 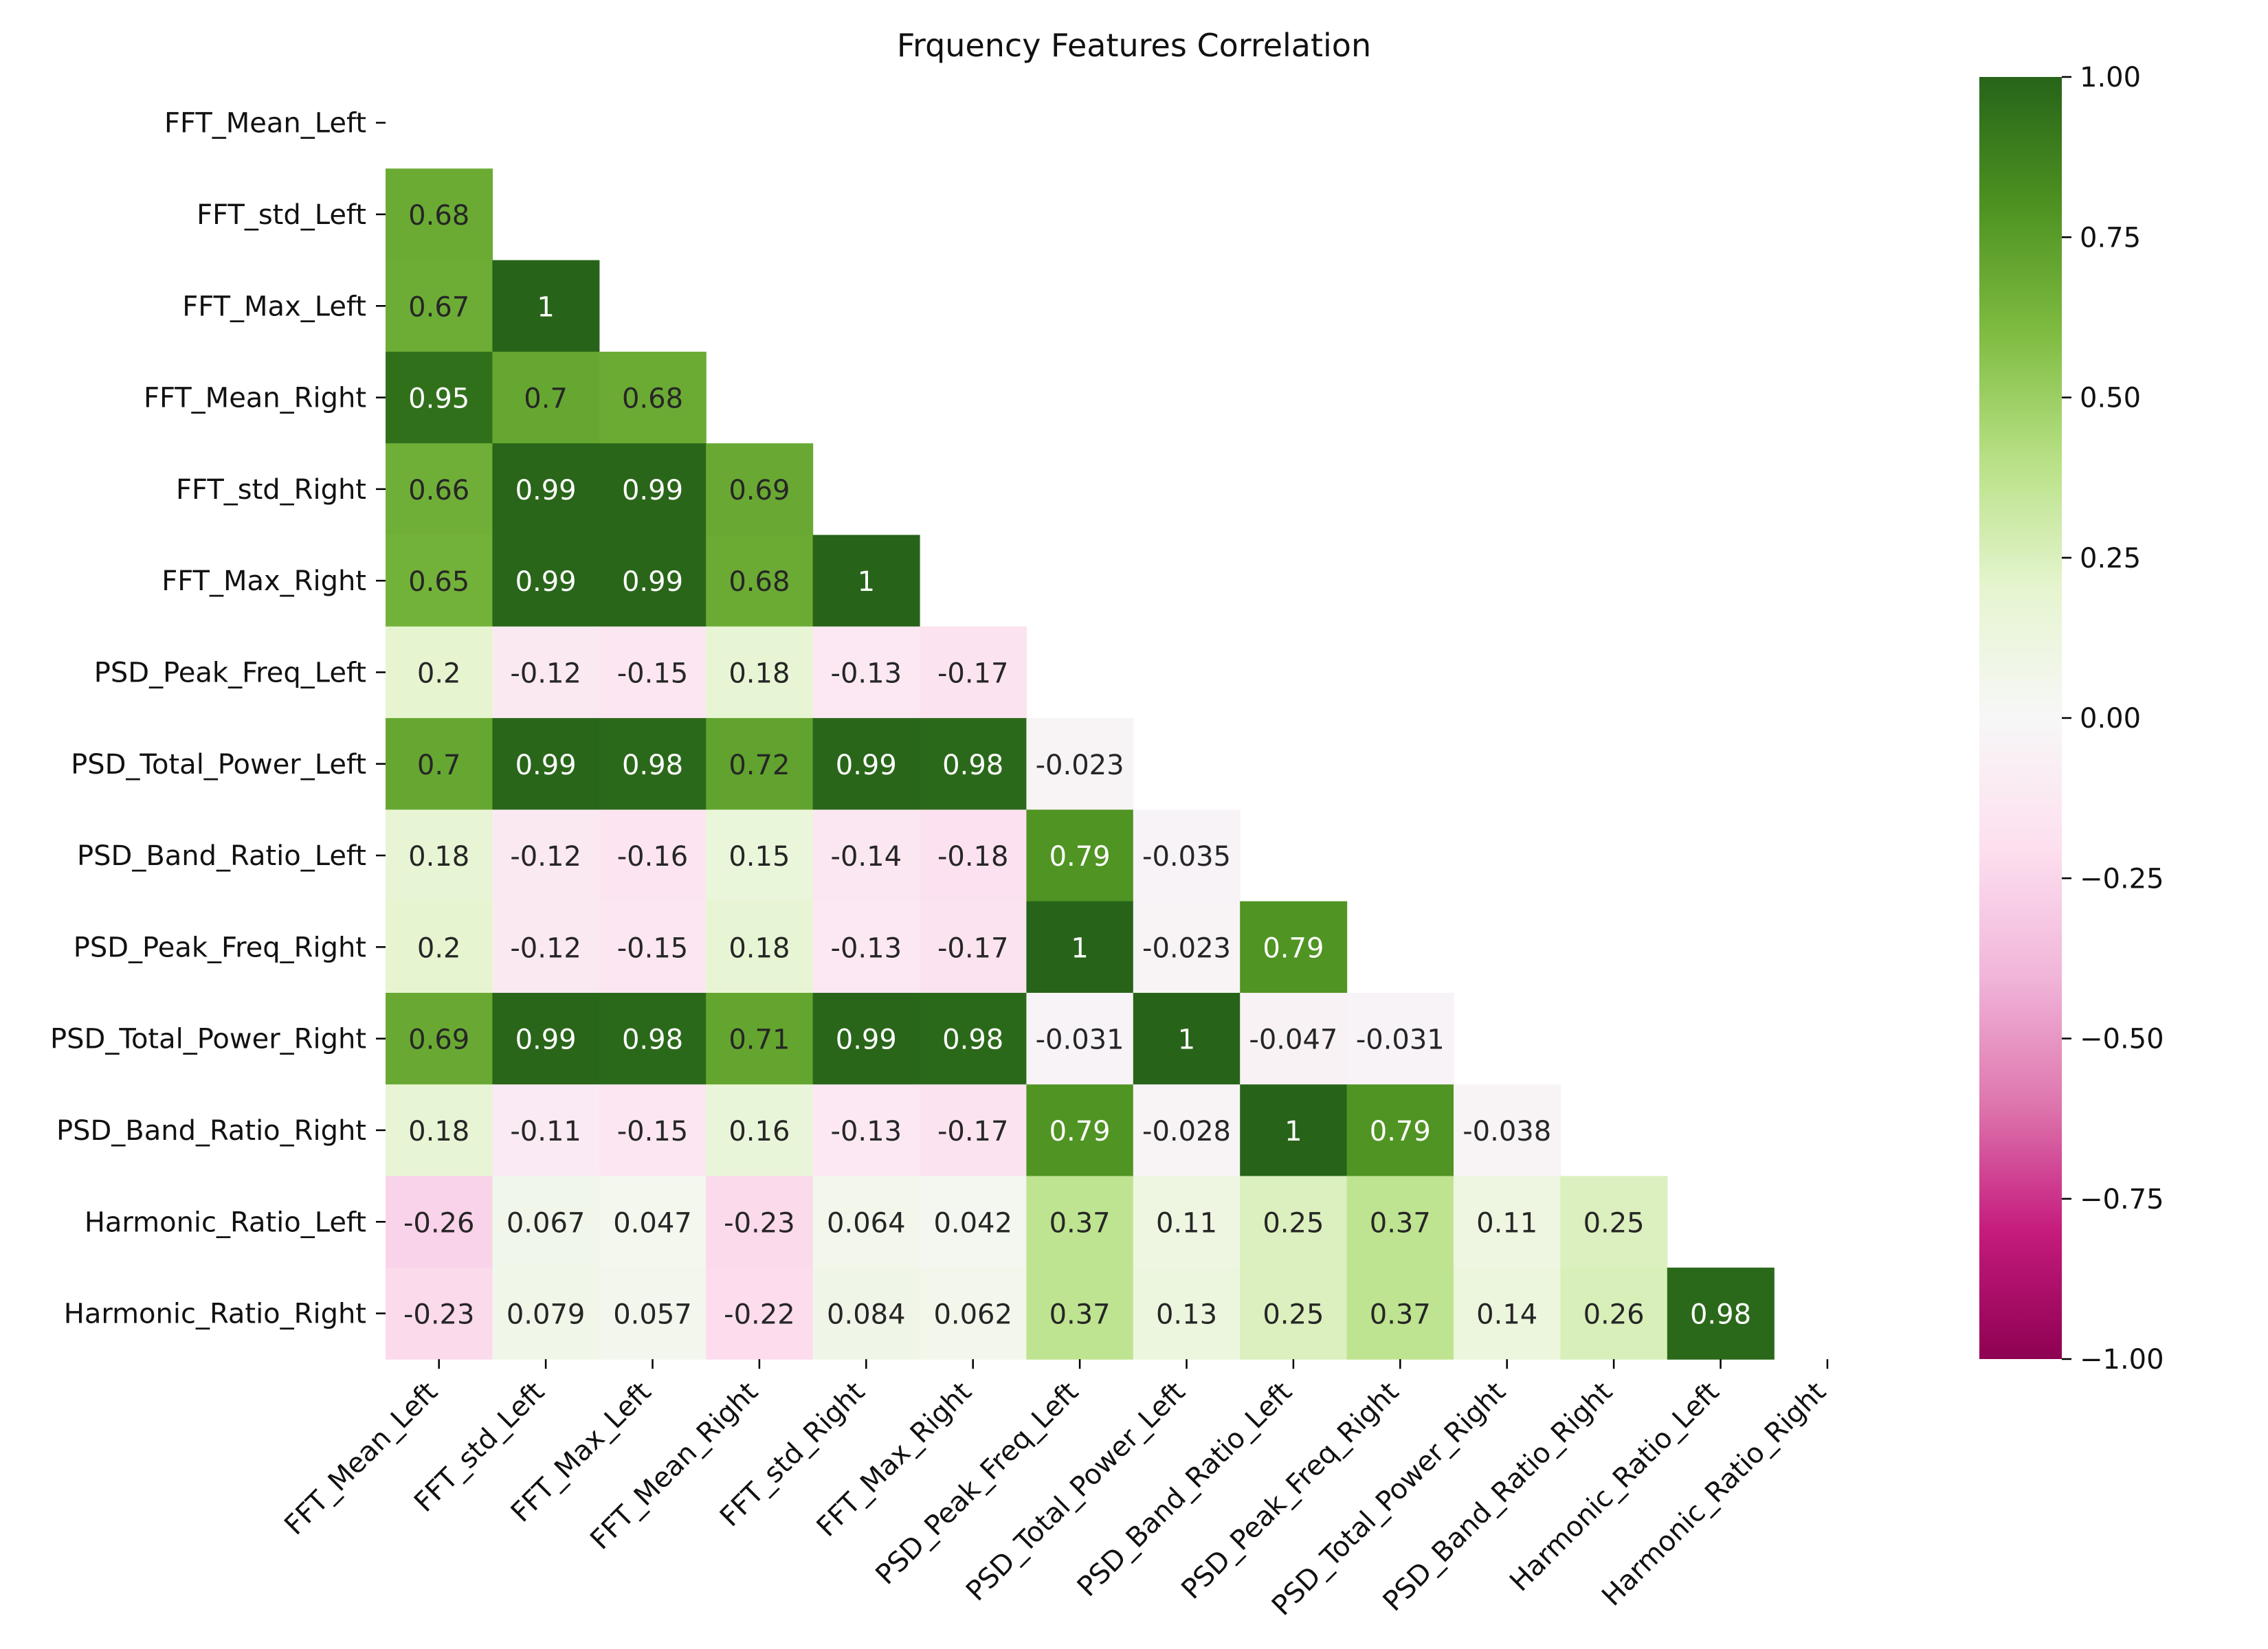 What do you see at coordinates (652, 1315) in the screenshot?
I see `cell-value-label: 0.057` at bounding box center [652, 1315].